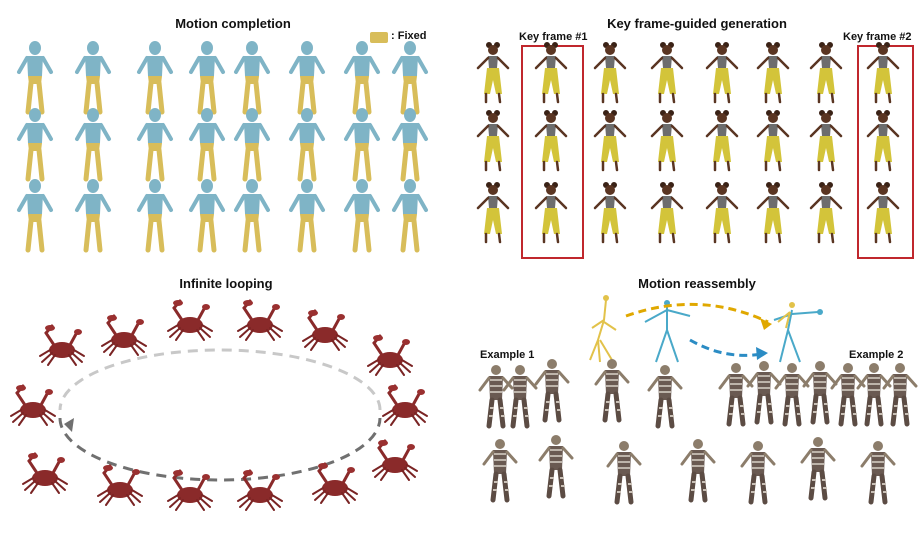 The image size is (924, 533). What do you see at coordinates (553, 37) in the screenshot?
I see `key-frame-1-label: Key frame #1` at bounding box center [553, 37].